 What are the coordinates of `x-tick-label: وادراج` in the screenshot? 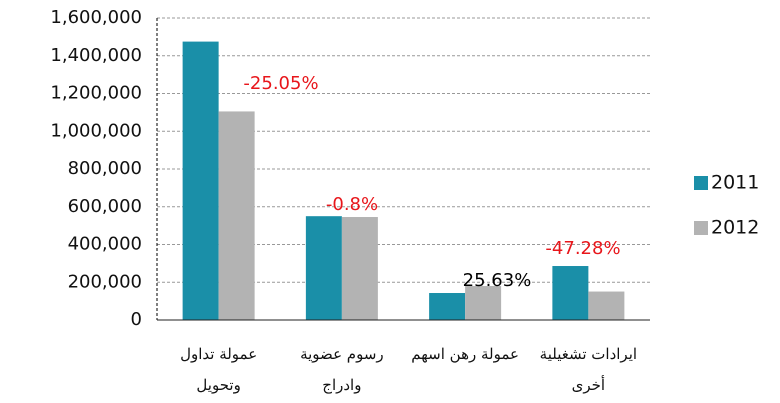 It's located at (341, 385).